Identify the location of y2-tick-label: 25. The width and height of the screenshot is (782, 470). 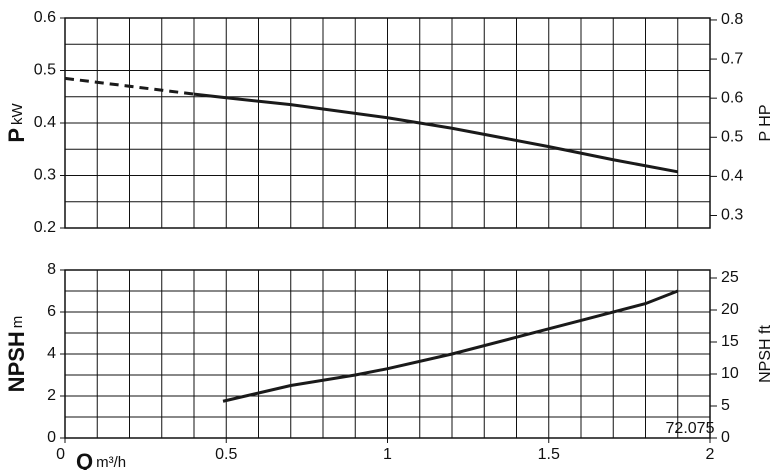
(730, 277).